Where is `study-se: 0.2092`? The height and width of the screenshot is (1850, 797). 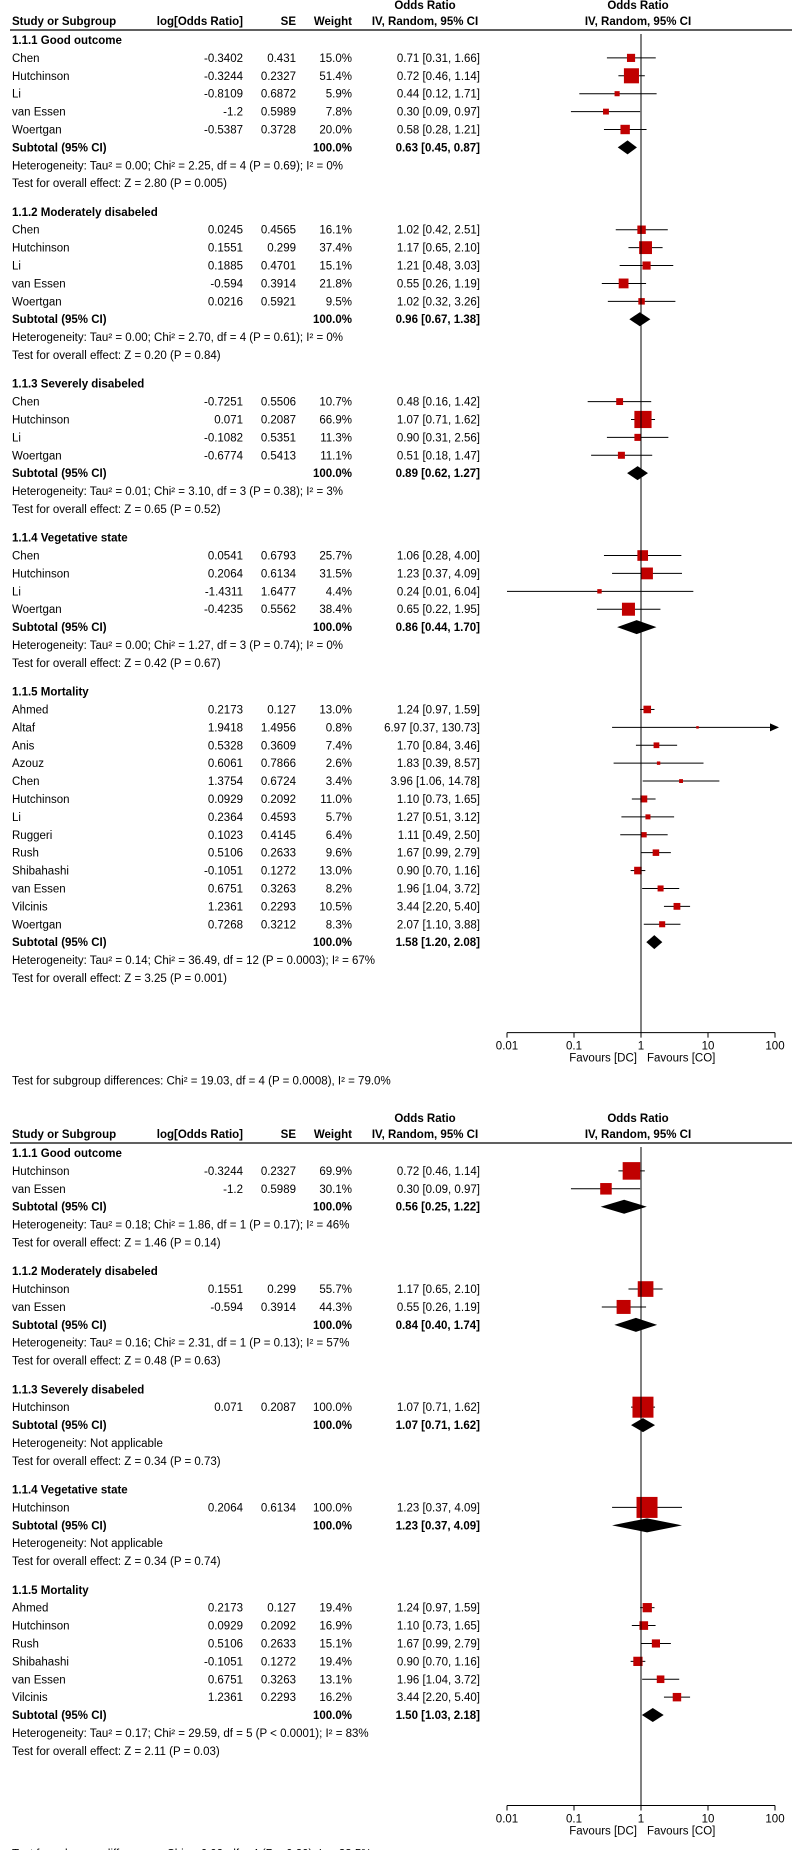
study-se: 0.2092 is located at coordinates (278, 1627).